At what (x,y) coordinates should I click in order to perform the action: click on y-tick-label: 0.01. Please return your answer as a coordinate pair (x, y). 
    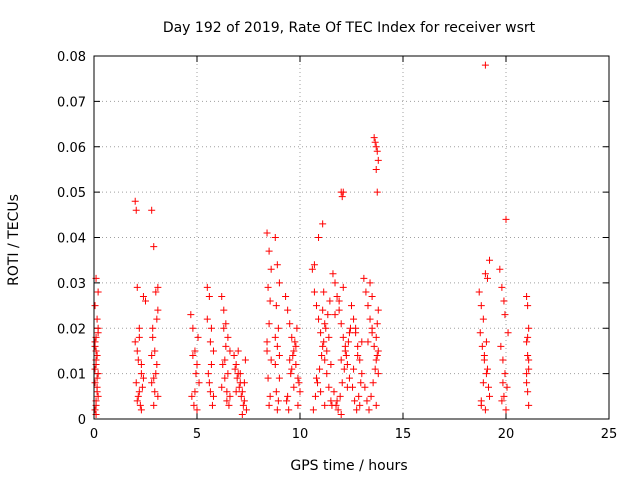
    Looking at the image, I should click on (71, 375).